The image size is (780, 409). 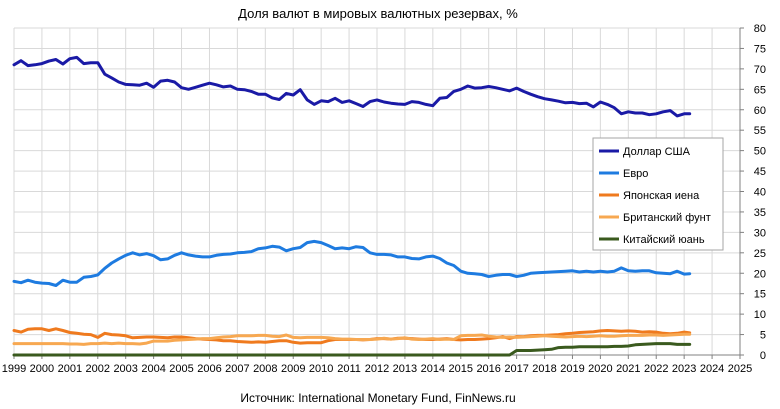 I want to click on x-tick-label: 2023, so click(x=684, y=369).